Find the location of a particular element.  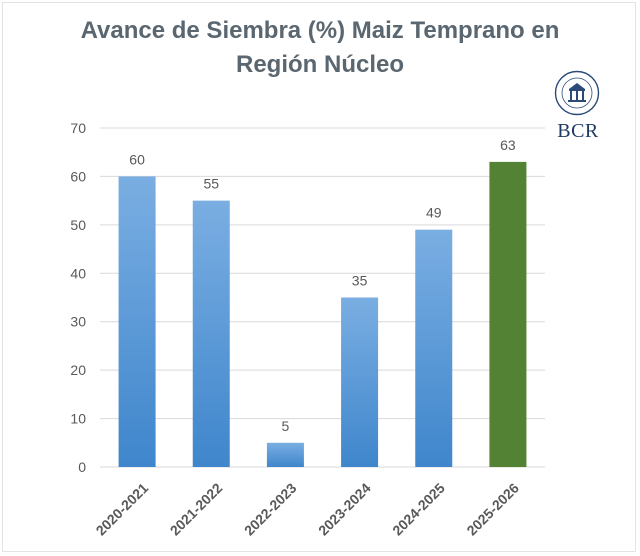

data-label: 55 is located at coordinates (211, 184).